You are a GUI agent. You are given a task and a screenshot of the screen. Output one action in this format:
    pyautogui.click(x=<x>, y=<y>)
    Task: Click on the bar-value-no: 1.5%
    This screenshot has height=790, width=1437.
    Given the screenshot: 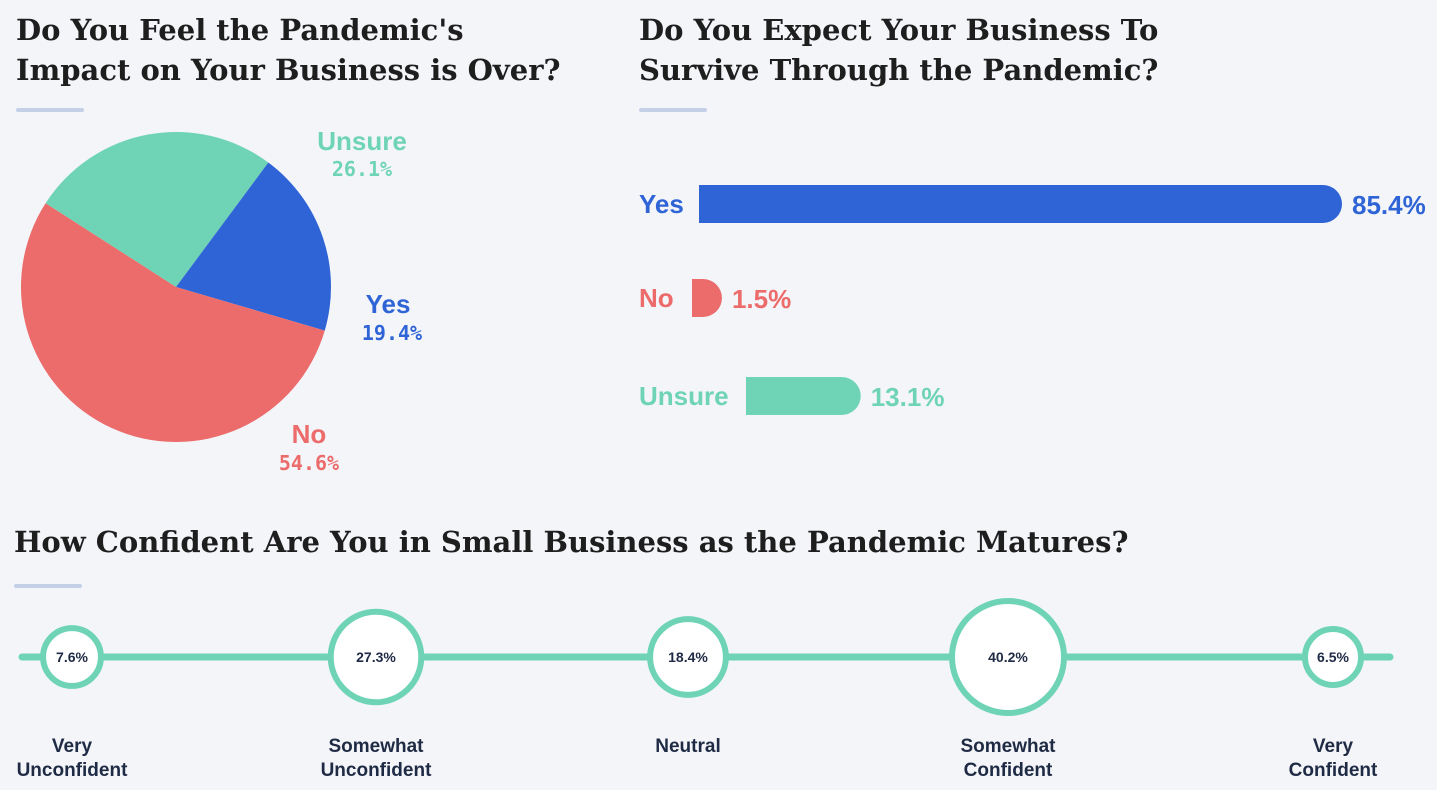 What is the action you would take?
    pyautogui.click(x=761, y=299)
    